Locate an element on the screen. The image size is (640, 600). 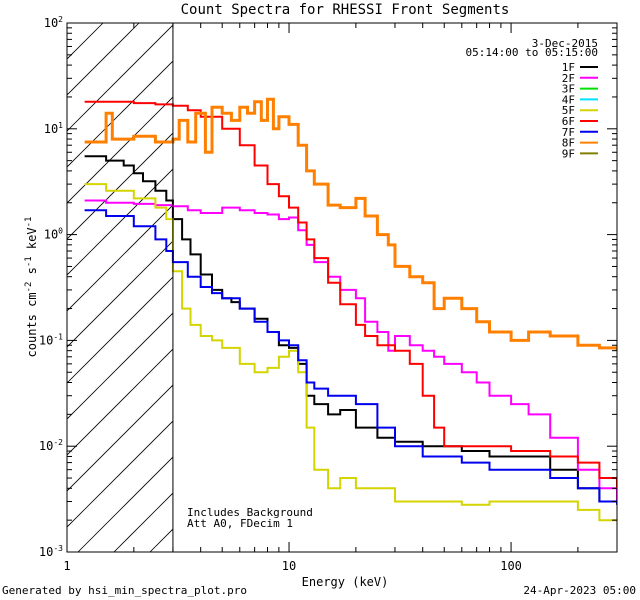
legend-label-7F: 7F is located at coordinates (568, 132).